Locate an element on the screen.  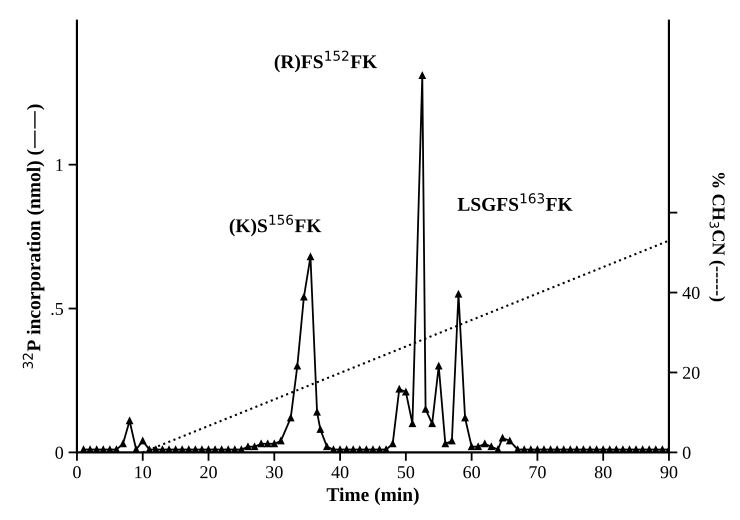
annotation: (R)FS$^{152}$FK is located at coordinates (326, 61).